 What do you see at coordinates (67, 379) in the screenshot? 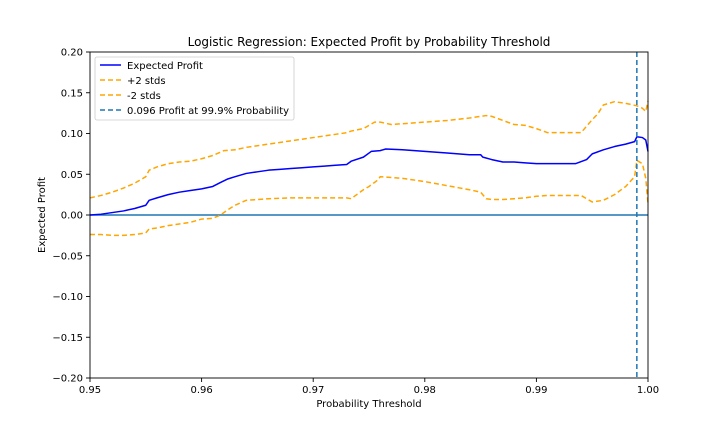
I see `y-tick-label: −0.20` at bounding box center [67, 379].